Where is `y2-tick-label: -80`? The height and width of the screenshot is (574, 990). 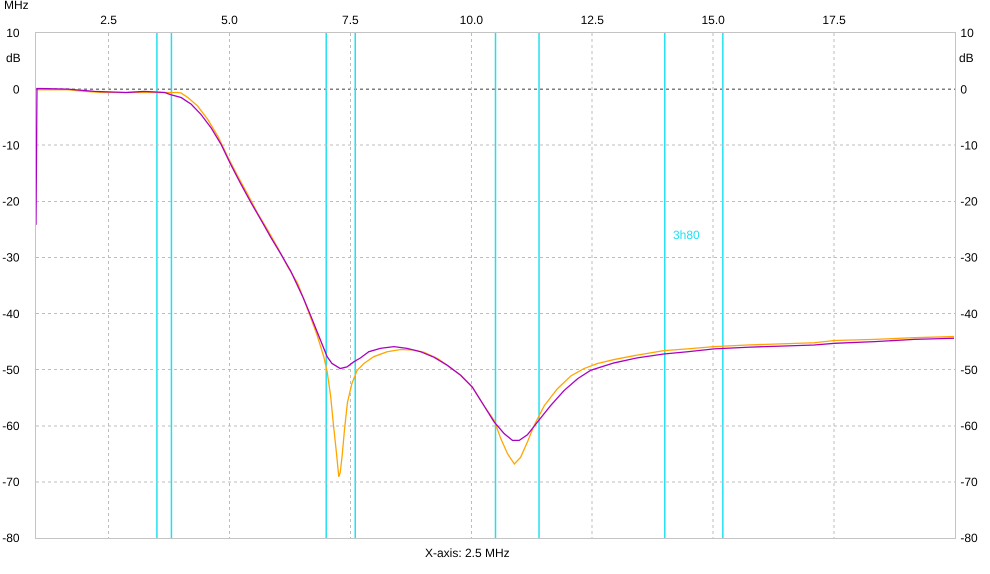 y2-tick-label: -80 is located at coordinates (969, 538).